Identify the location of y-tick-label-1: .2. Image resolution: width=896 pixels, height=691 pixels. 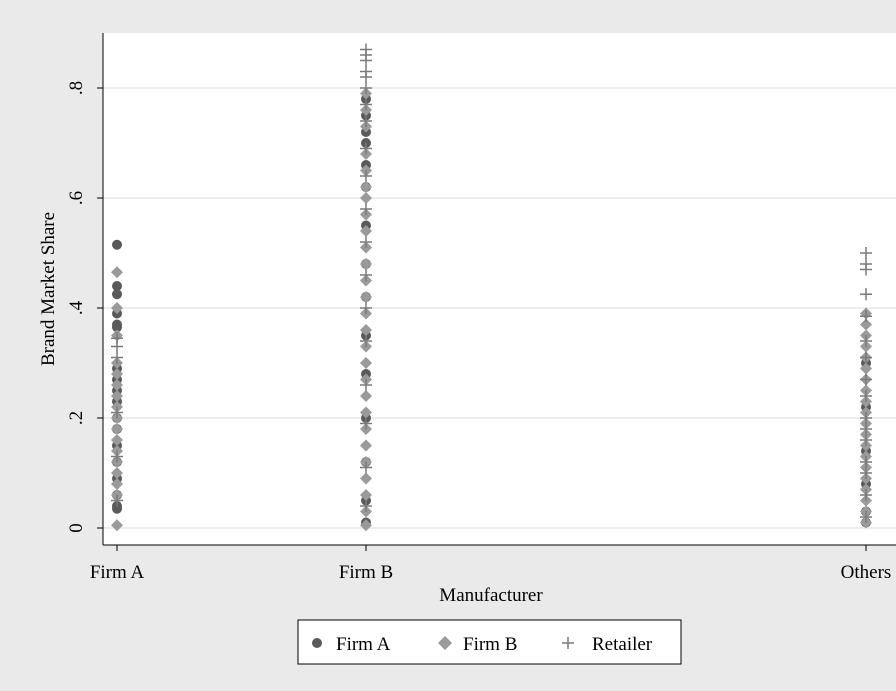
(76, 418).